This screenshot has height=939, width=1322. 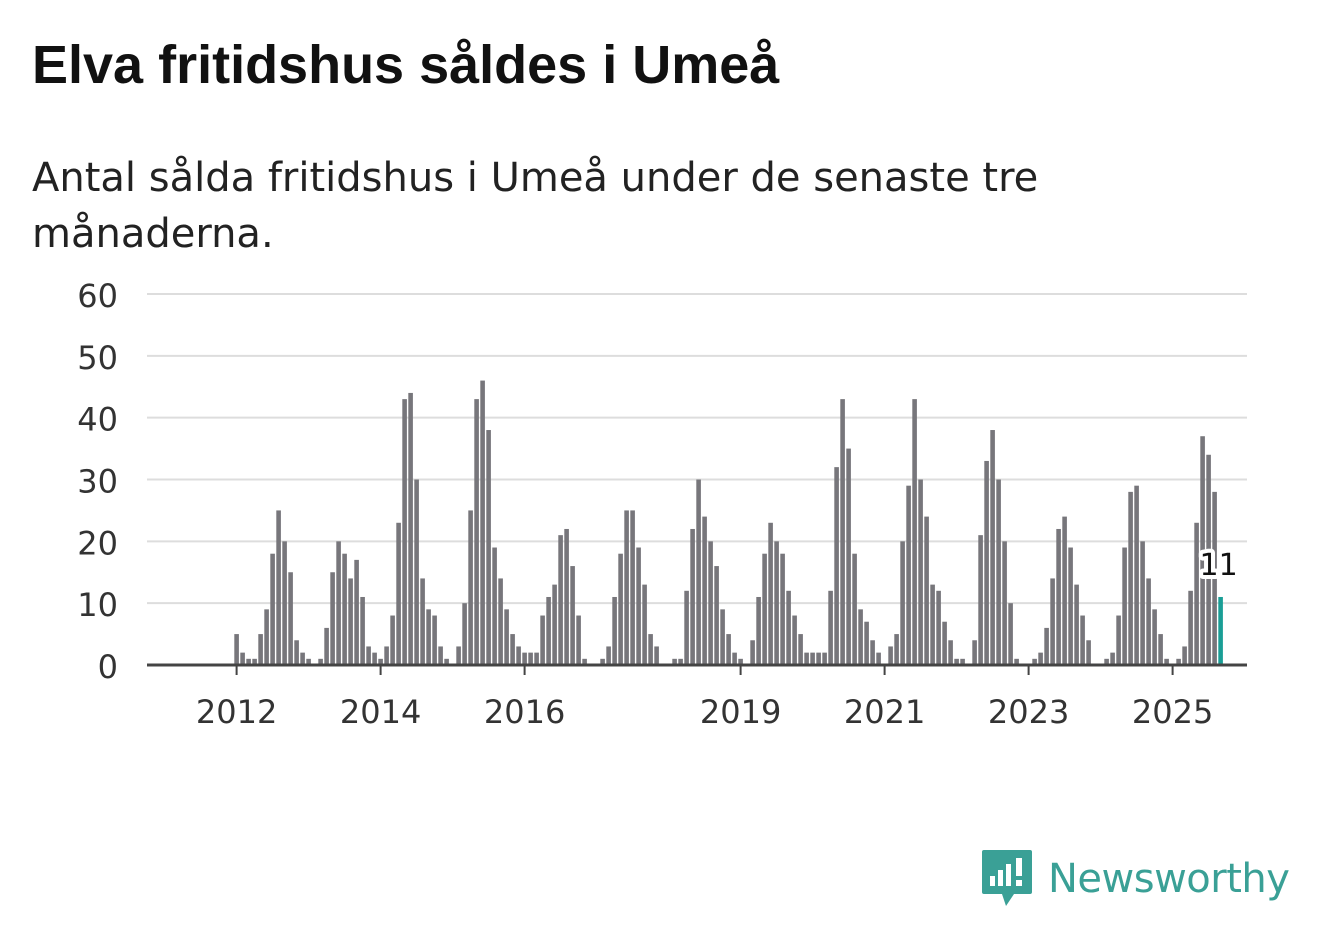 What do you see at coordinates (1169, 879) in the screenshot?
I see `brand-name: Newsworthy` at bounding box center [1169, 879].